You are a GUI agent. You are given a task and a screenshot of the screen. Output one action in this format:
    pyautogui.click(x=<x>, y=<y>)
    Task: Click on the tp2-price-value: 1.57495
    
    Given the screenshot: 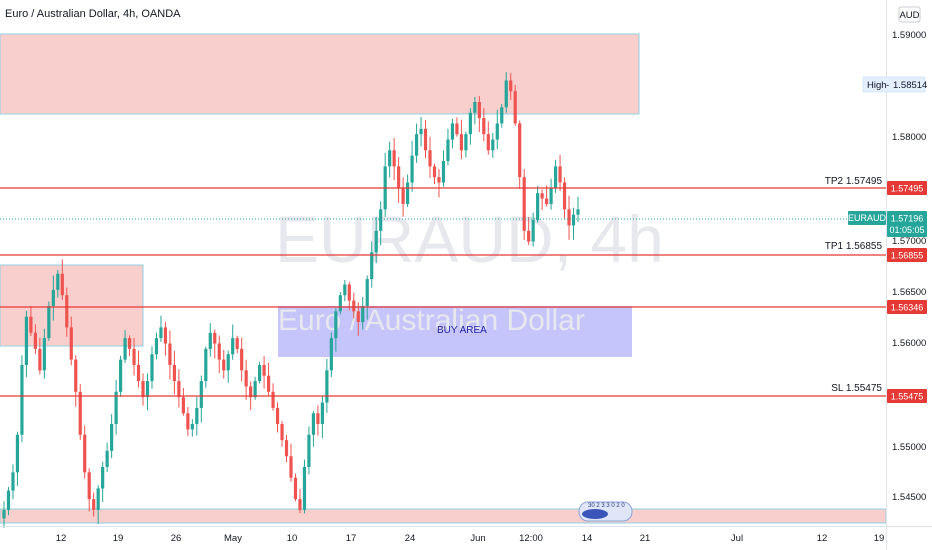 What is the action you would take?
    pyautogui.click(x=907, y=189)
    